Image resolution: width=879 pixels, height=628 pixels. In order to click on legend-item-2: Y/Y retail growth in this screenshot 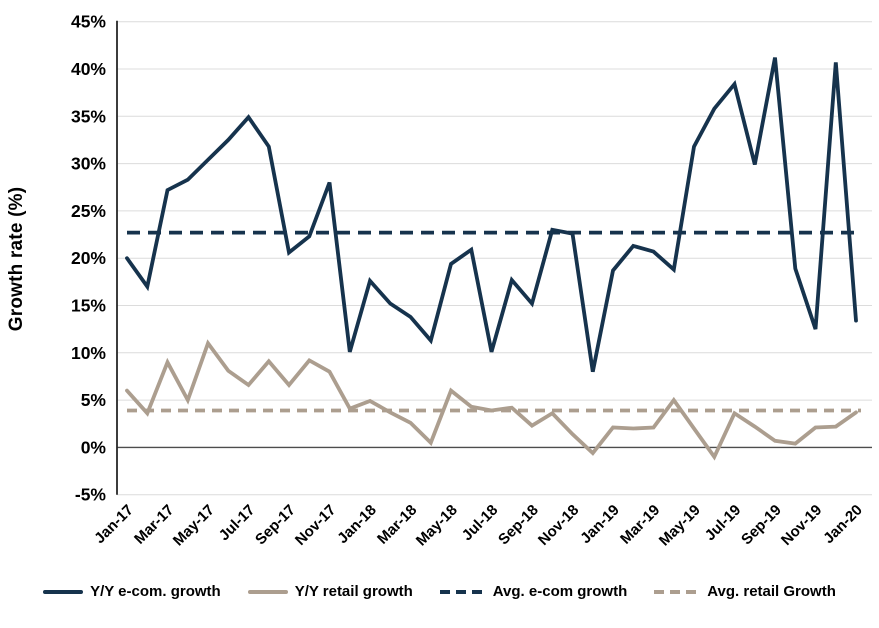, I will do `click(330, 591)`.